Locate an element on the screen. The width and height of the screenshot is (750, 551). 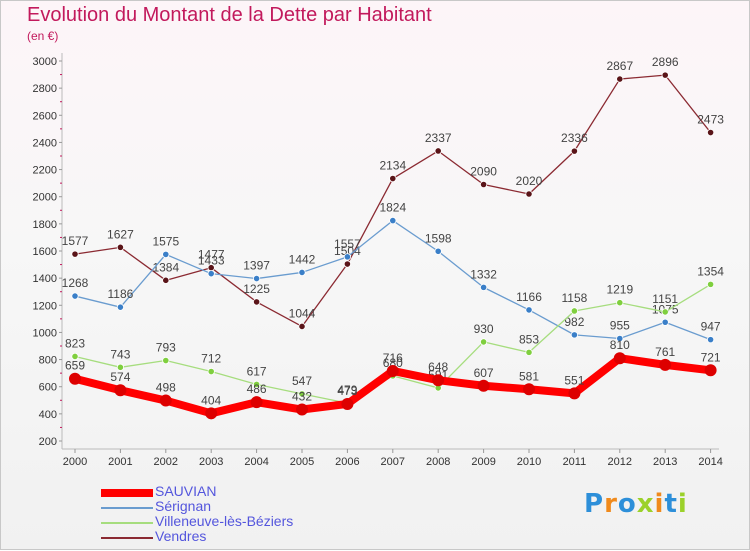
y-tick-label: 400 is located at coordinates (48, 415).